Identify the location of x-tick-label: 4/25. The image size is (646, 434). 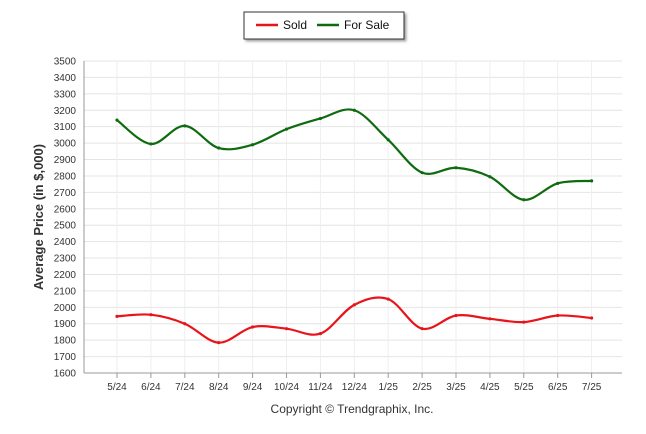
(490, 387).